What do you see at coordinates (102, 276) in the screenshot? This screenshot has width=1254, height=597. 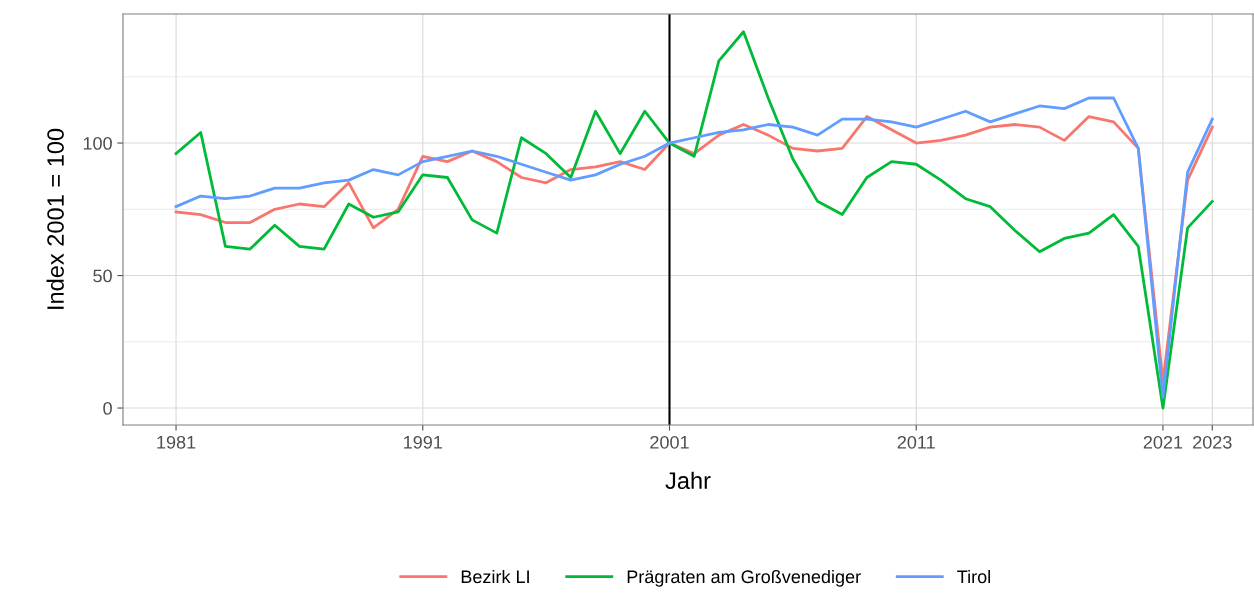 I see `y-tick-label: 50` at bounding box center [102, 276].